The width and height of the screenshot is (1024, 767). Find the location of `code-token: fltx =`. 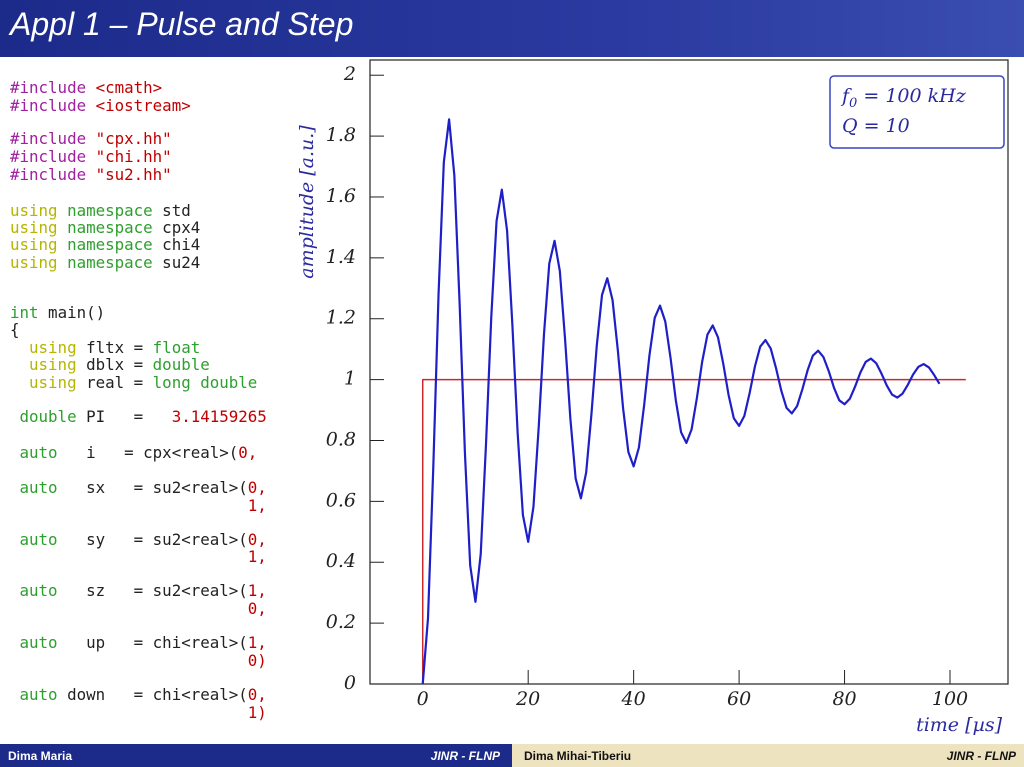

code-token: fltx = is located at coordinates (110, 347).